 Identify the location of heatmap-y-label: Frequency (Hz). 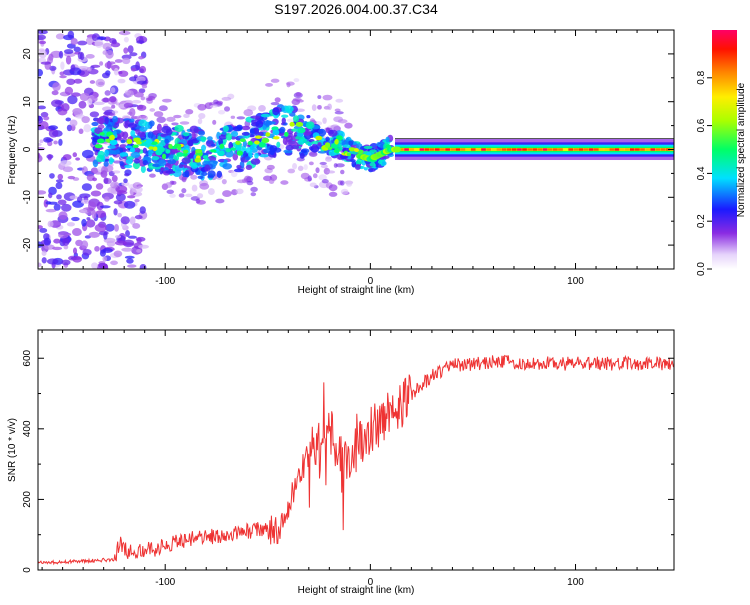
(12, 150).